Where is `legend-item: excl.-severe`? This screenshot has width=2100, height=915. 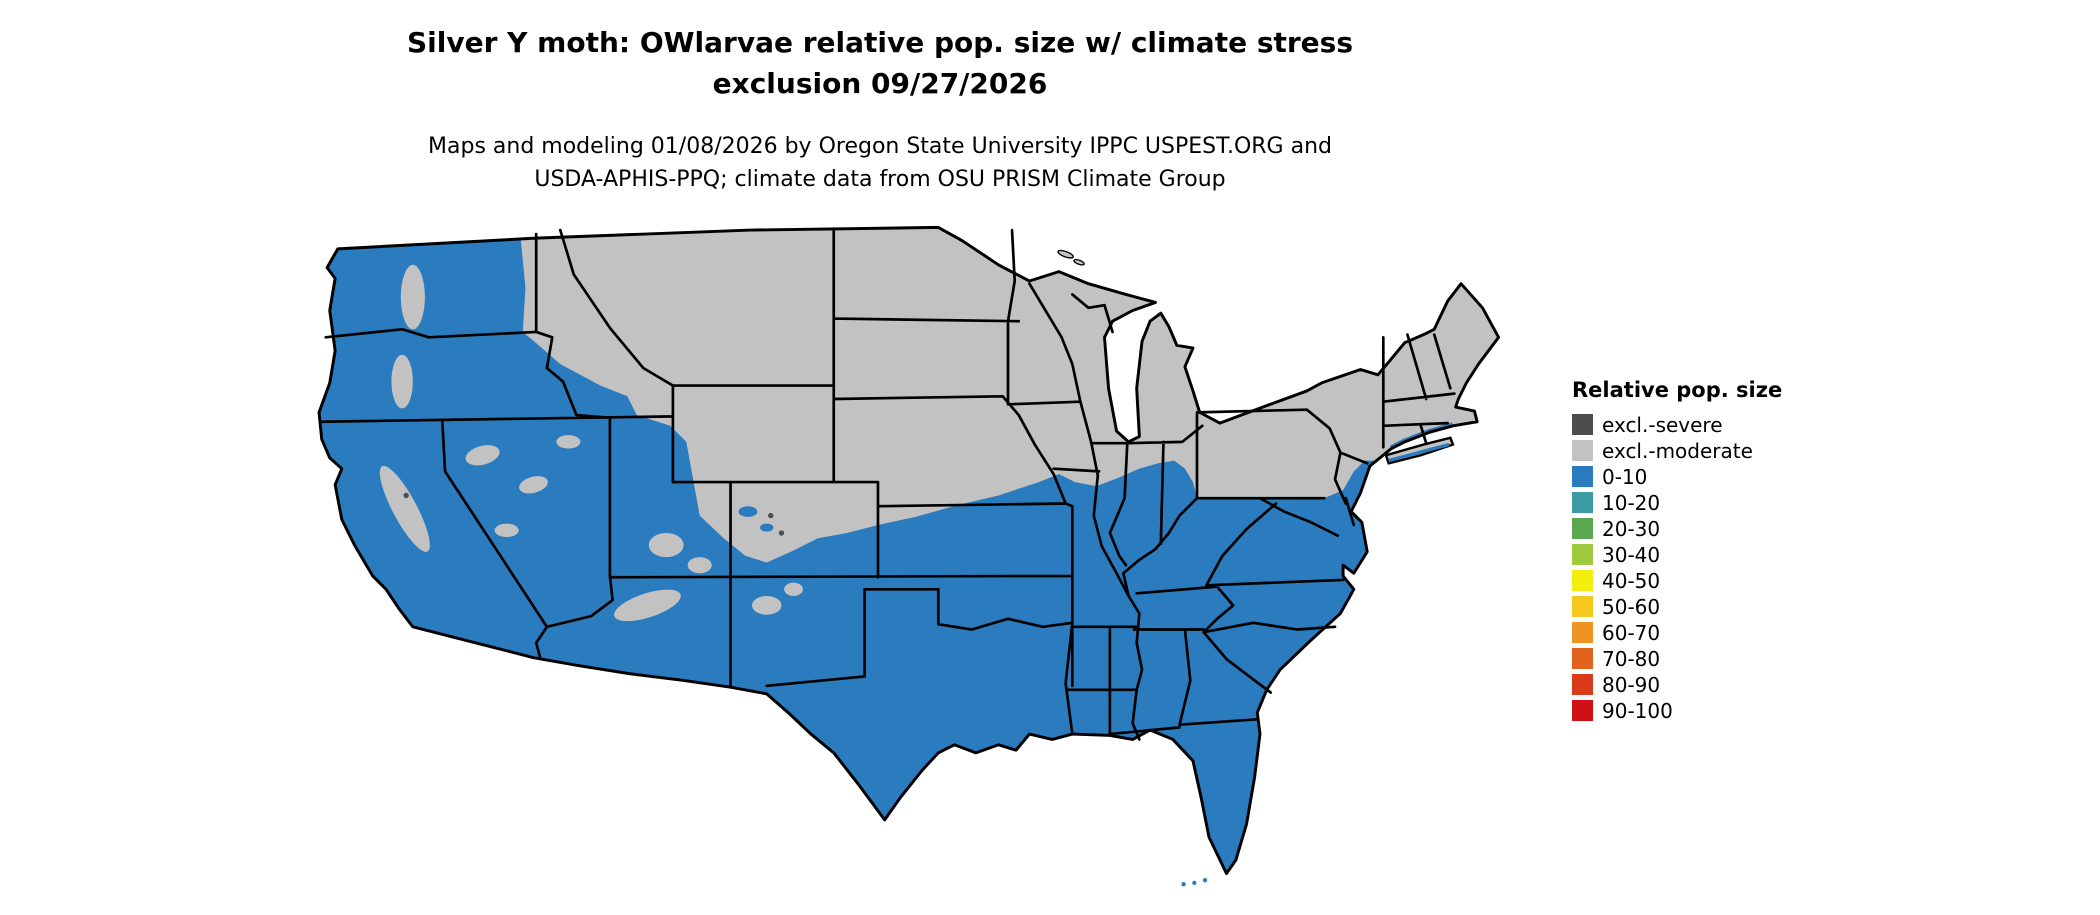
legend-item: excl.-severe is located at coordinates (1722, 424).